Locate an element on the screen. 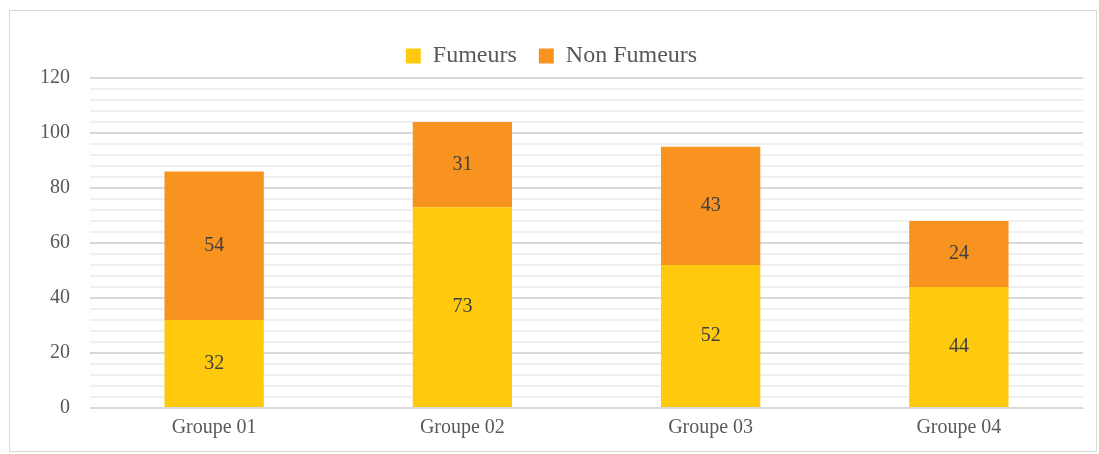  data-label: 73 is located at coordinates (462, 305).